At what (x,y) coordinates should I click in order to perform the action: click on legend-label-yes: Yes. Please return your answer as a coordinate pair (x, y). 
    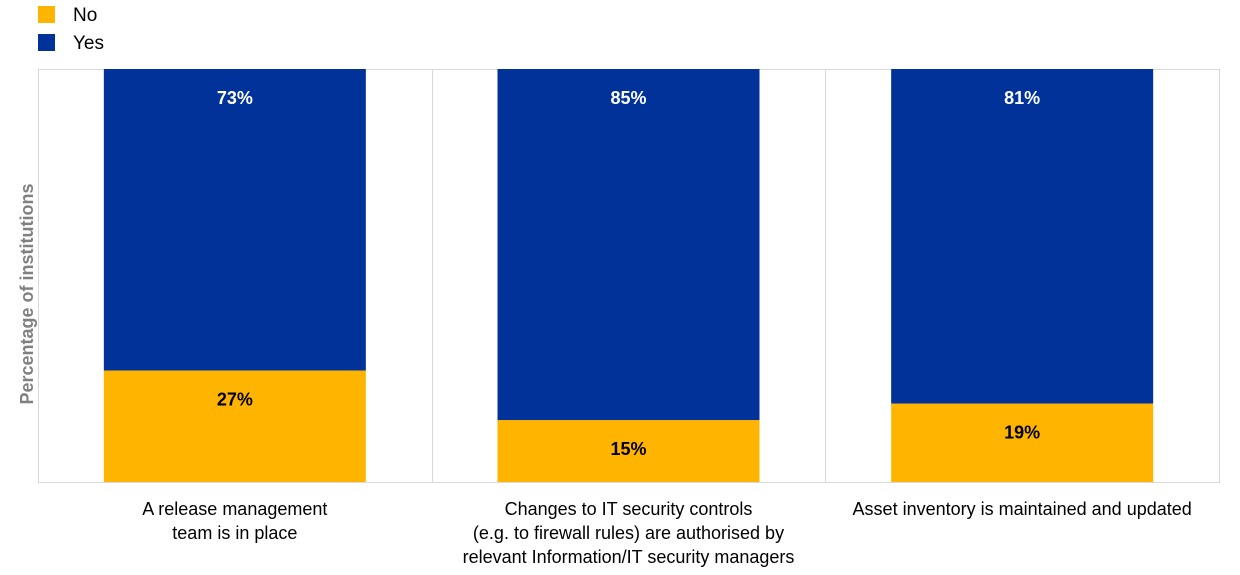
    Looking at the image, I should click on (88, 43).